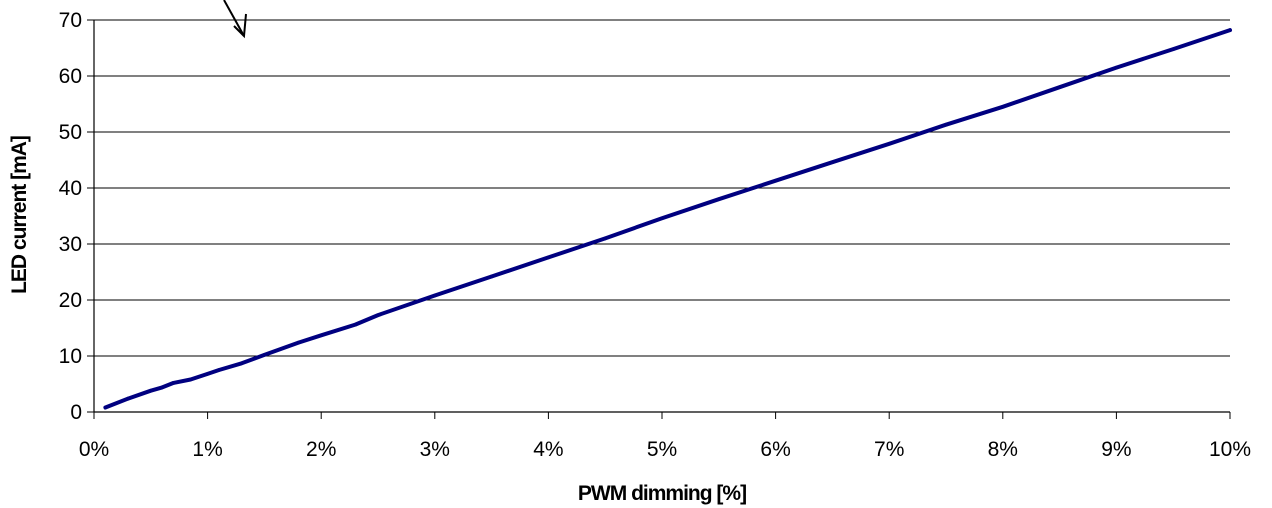  What do you see at coordinates (662, 449) in the screenshot?
I see `x-tick-label: 5%` at bounding box center [662, 449].